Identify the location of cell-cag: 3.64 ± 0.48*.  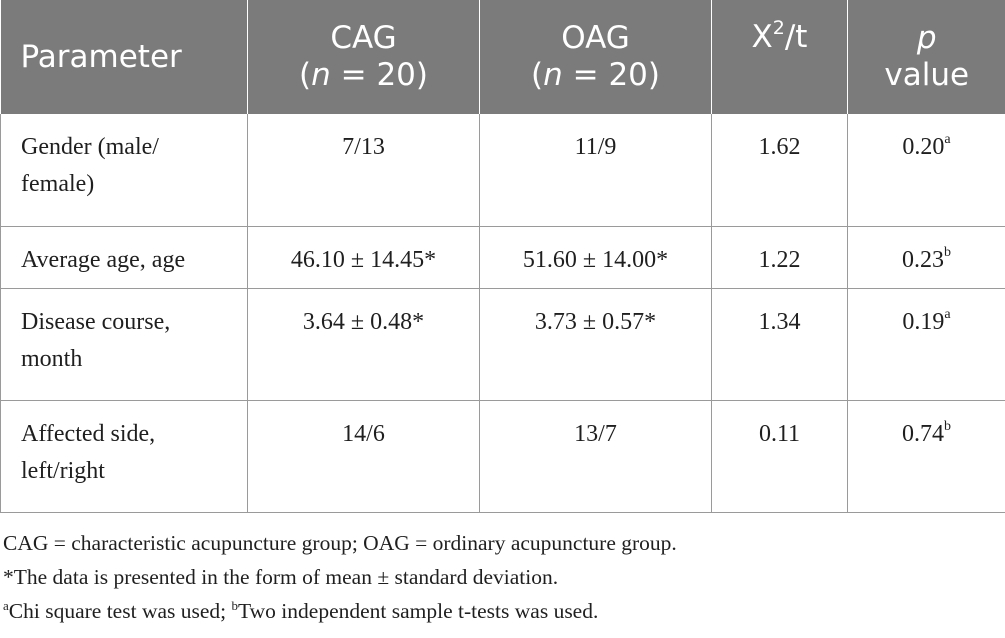
(363, 344).